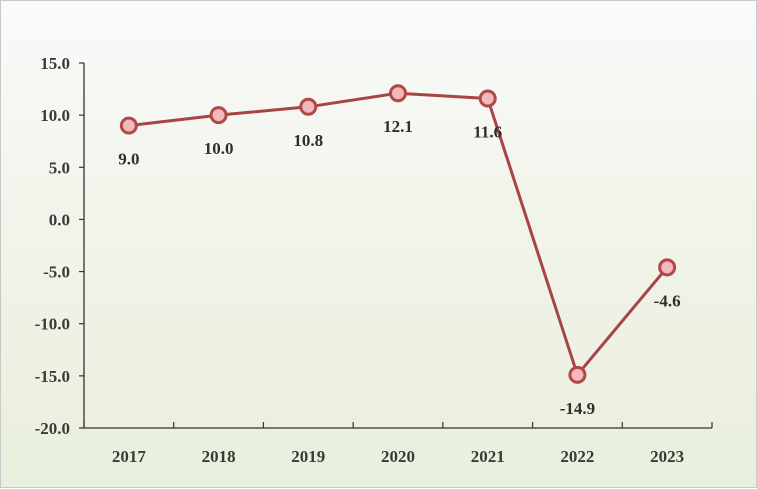  What do you see at coordinates (398, 126) in the screenshot?
I see `data-label: 12.1` at bounding box center [398, 126].